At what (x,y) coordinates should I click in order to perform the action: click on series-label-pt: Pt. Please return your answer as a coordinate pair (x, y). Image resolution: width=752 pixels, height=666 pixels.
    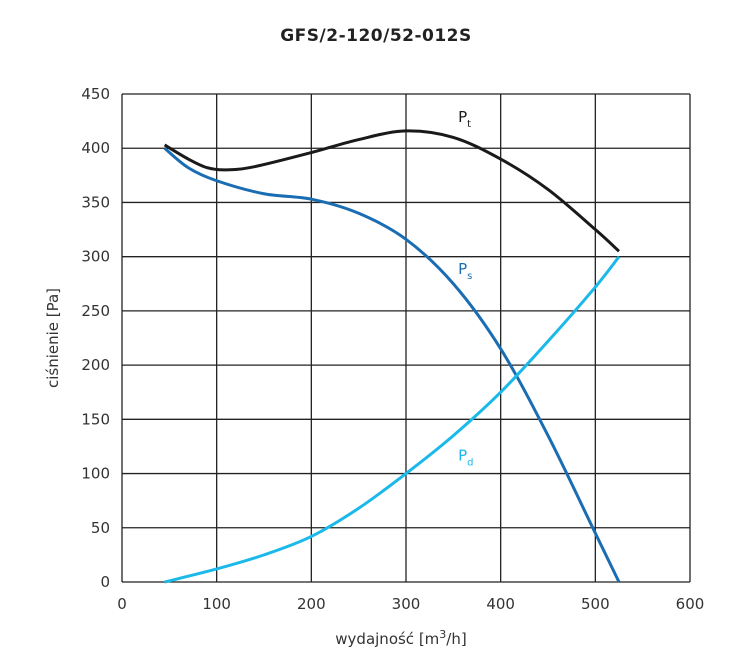
    Looking at the image, I should click on (464, 119).